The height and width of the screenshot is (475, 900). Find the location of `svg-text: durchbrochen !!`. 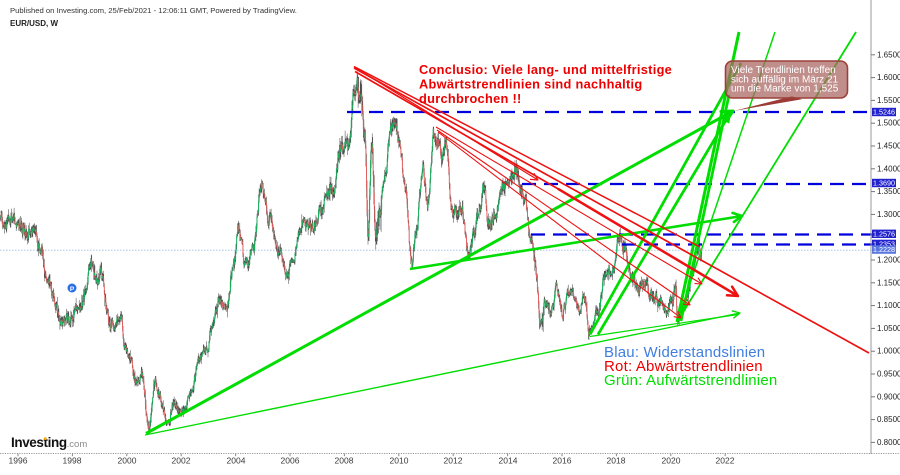

svg-text: durchbrochen !! is located at coordinates (470, 98).